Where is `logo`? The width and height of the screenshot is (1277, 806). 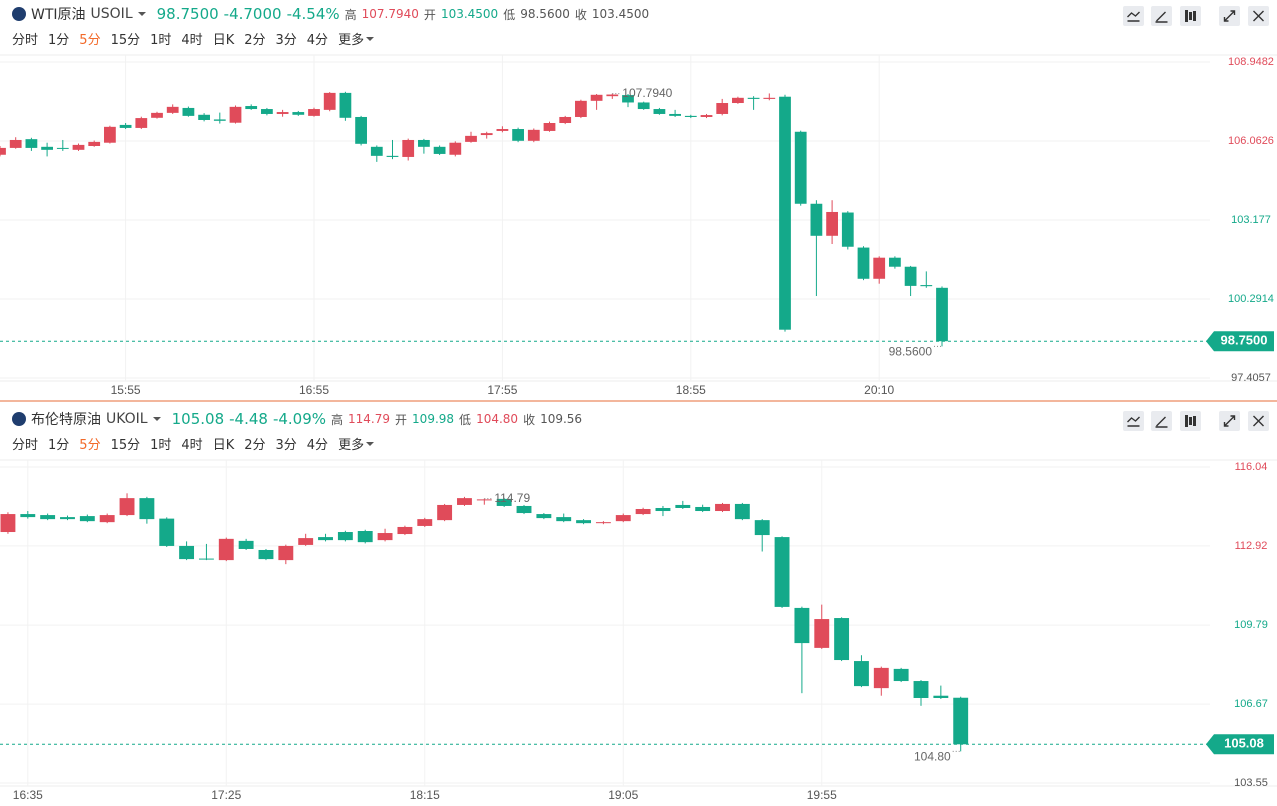 logo is located at coordinates (19, 419).